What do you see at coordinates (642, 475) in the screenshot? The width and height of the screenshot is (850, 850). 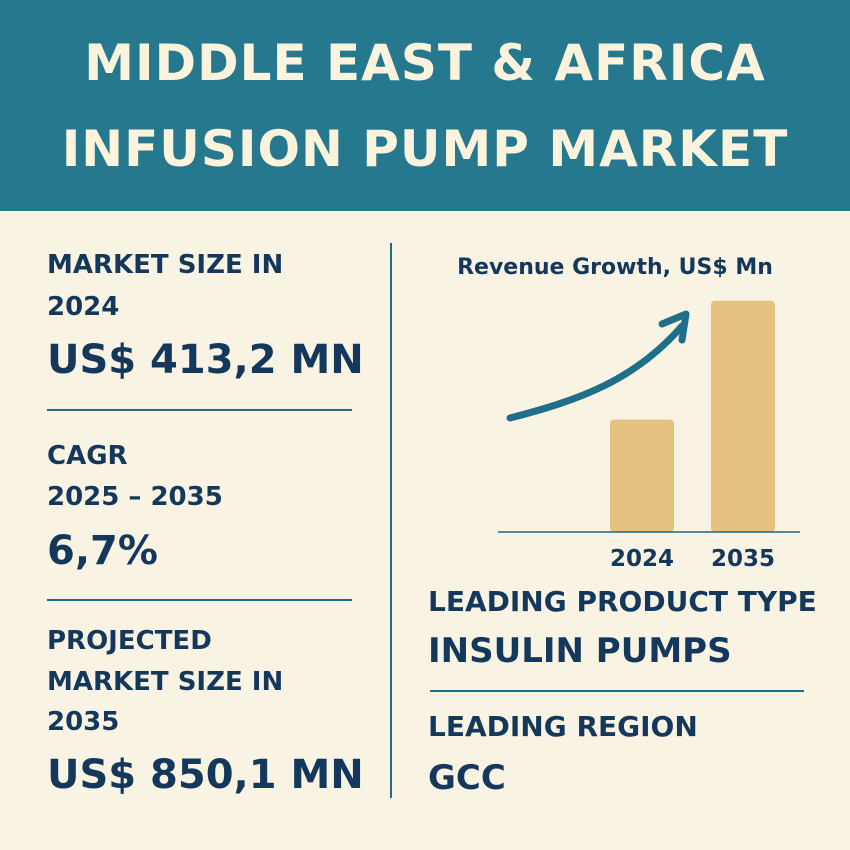 I see `bar-2024` at bounding box center [642, 475].